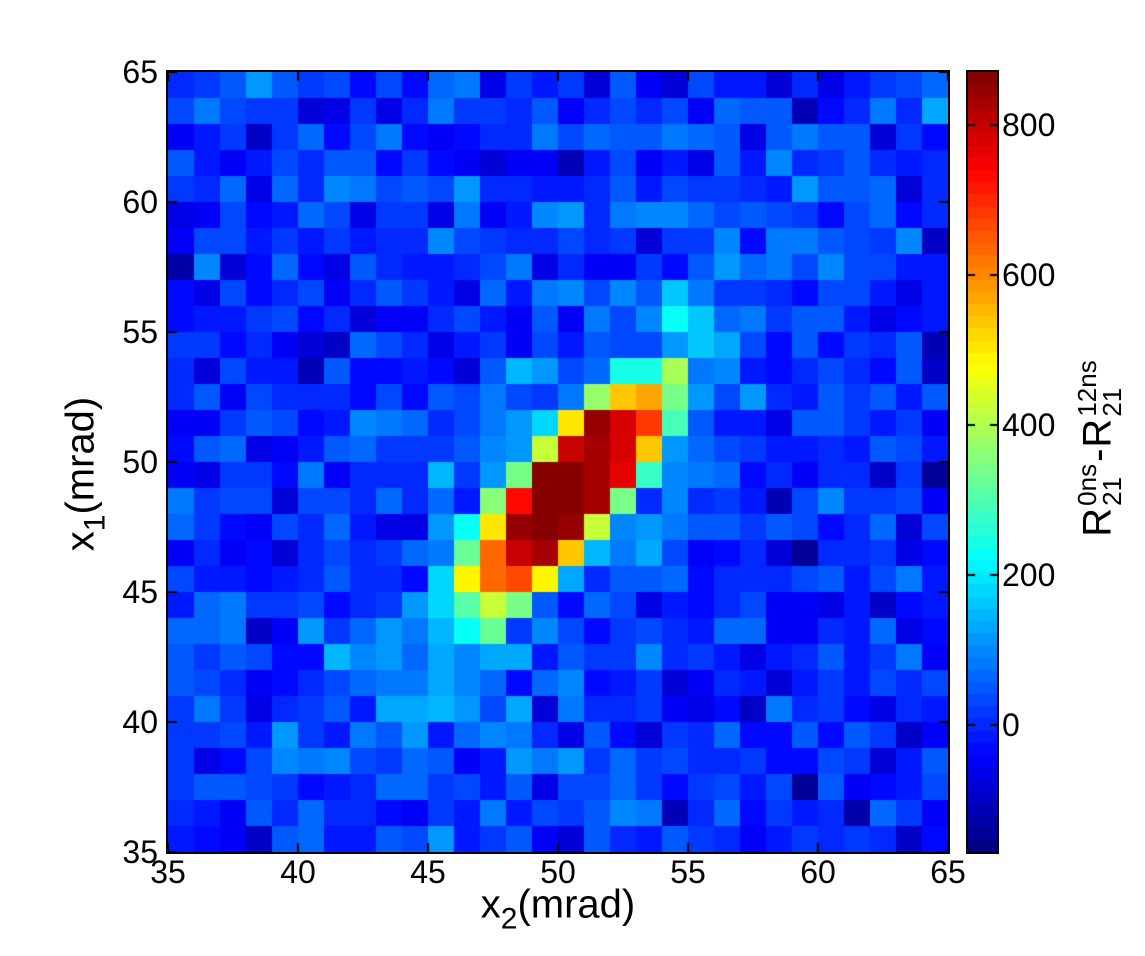  Describe the element at coordinates (1097, 522) in the screenshot. I see `colorbar-title-r1: R` at that location.